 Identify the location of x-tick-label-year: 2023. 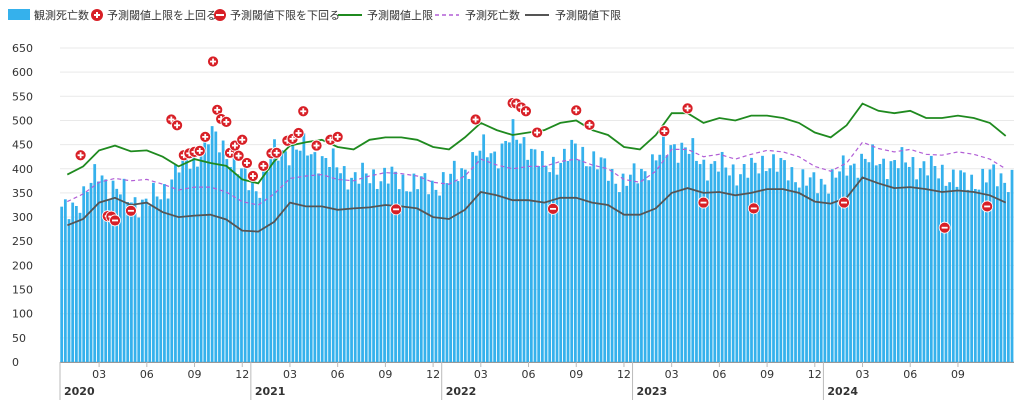
(652, 391).